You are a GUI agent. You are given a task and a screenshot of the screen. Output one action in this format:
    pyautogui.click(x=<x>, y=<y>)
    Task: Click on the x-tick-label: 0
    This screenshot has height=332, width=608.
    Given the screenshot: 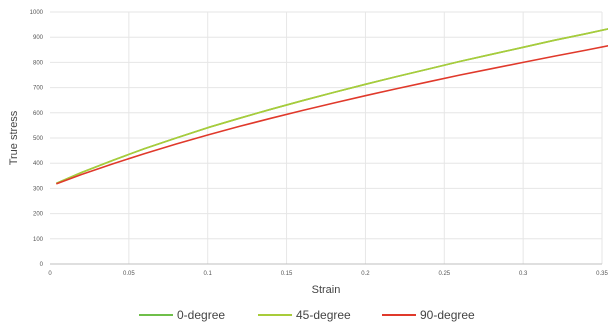 What is the action you would take?
    pyautogui.click(x=50, y=274)
    